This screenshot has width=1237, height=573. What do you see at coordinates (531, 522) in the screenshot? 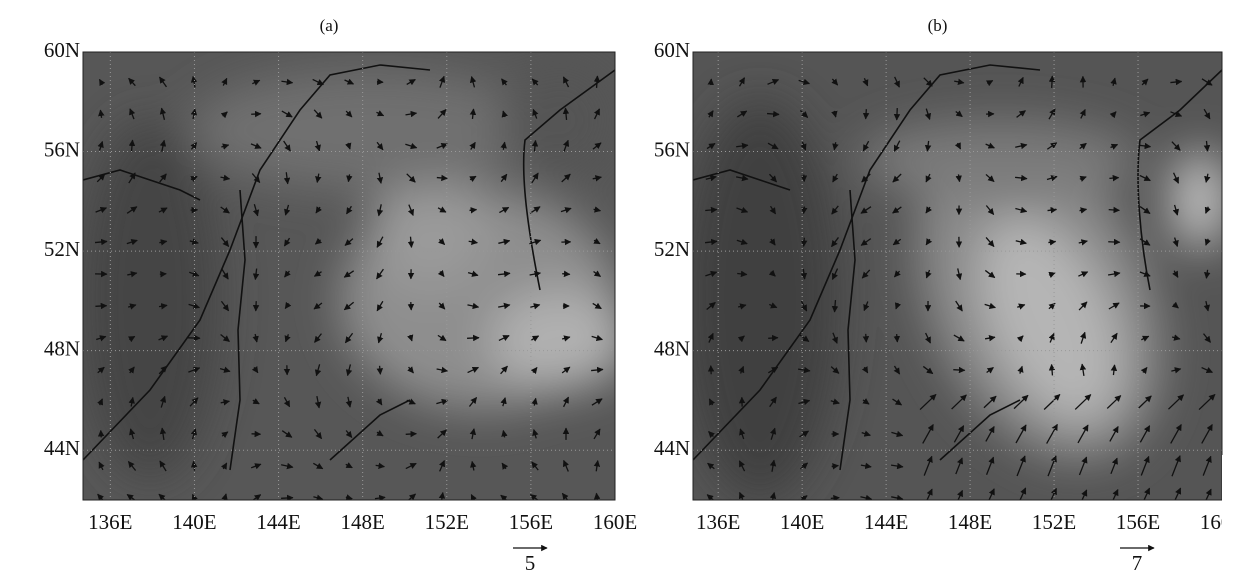
I see `x-tick-label: 156E` at bounding box center [531, 522].